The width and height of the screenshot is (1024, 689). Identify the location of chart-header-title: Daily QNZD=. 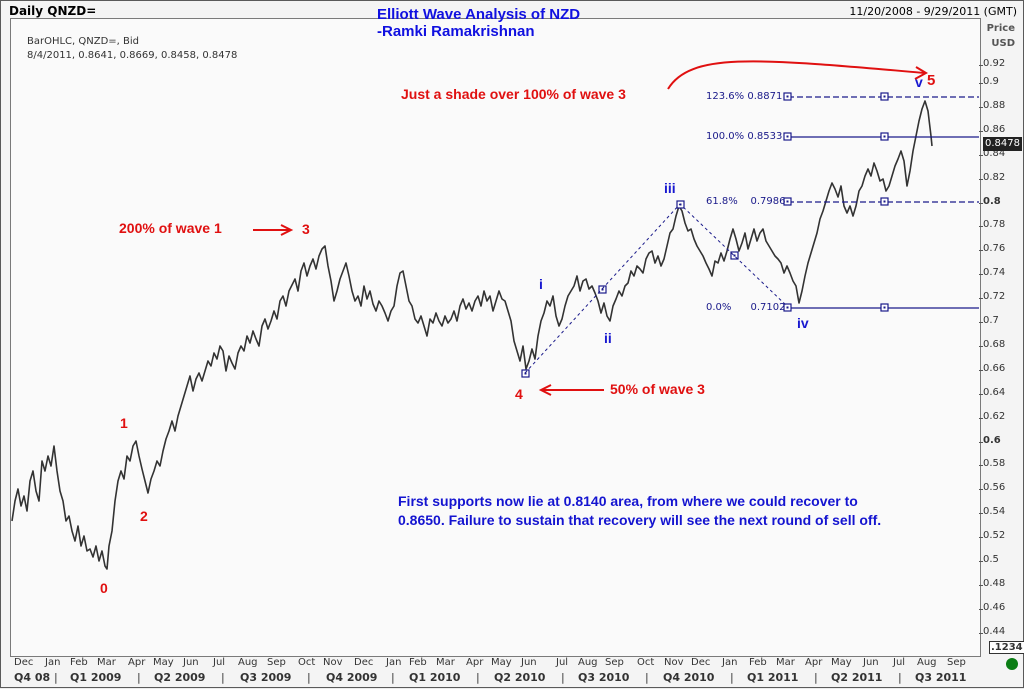
(53, 11).